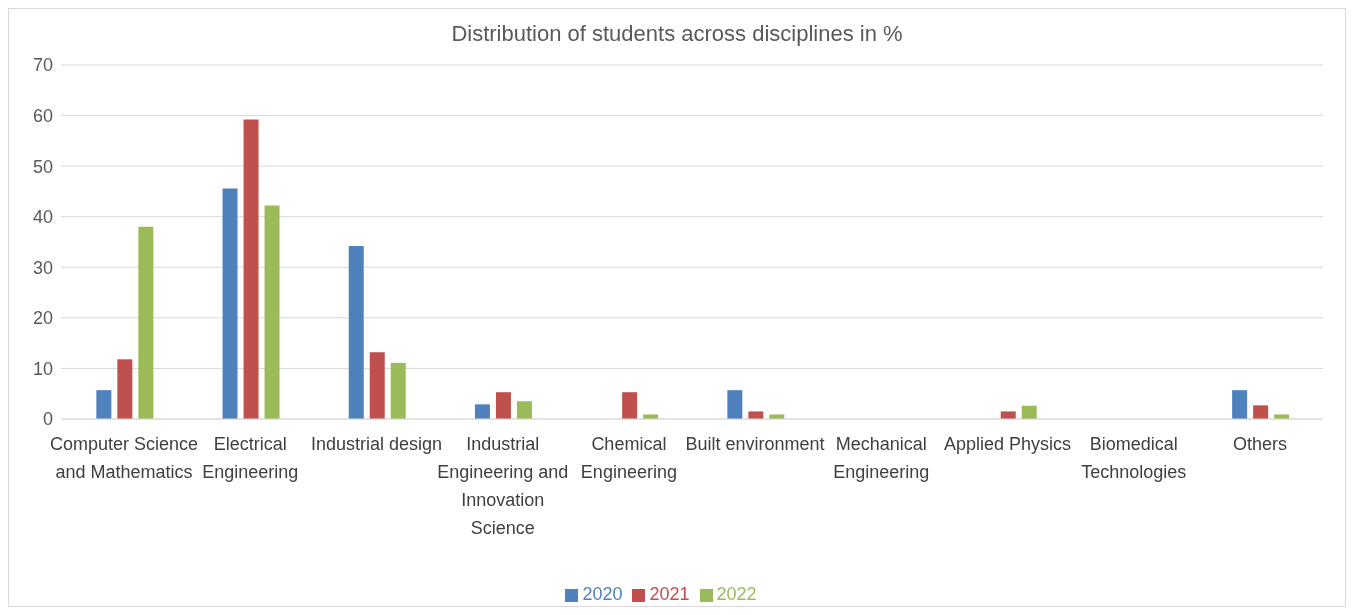  What do you see at coordinates (124, 457) in the screenshot?
I see `x-tick-label: Computer Science and Mathematics` at bounding box center [124, 457].